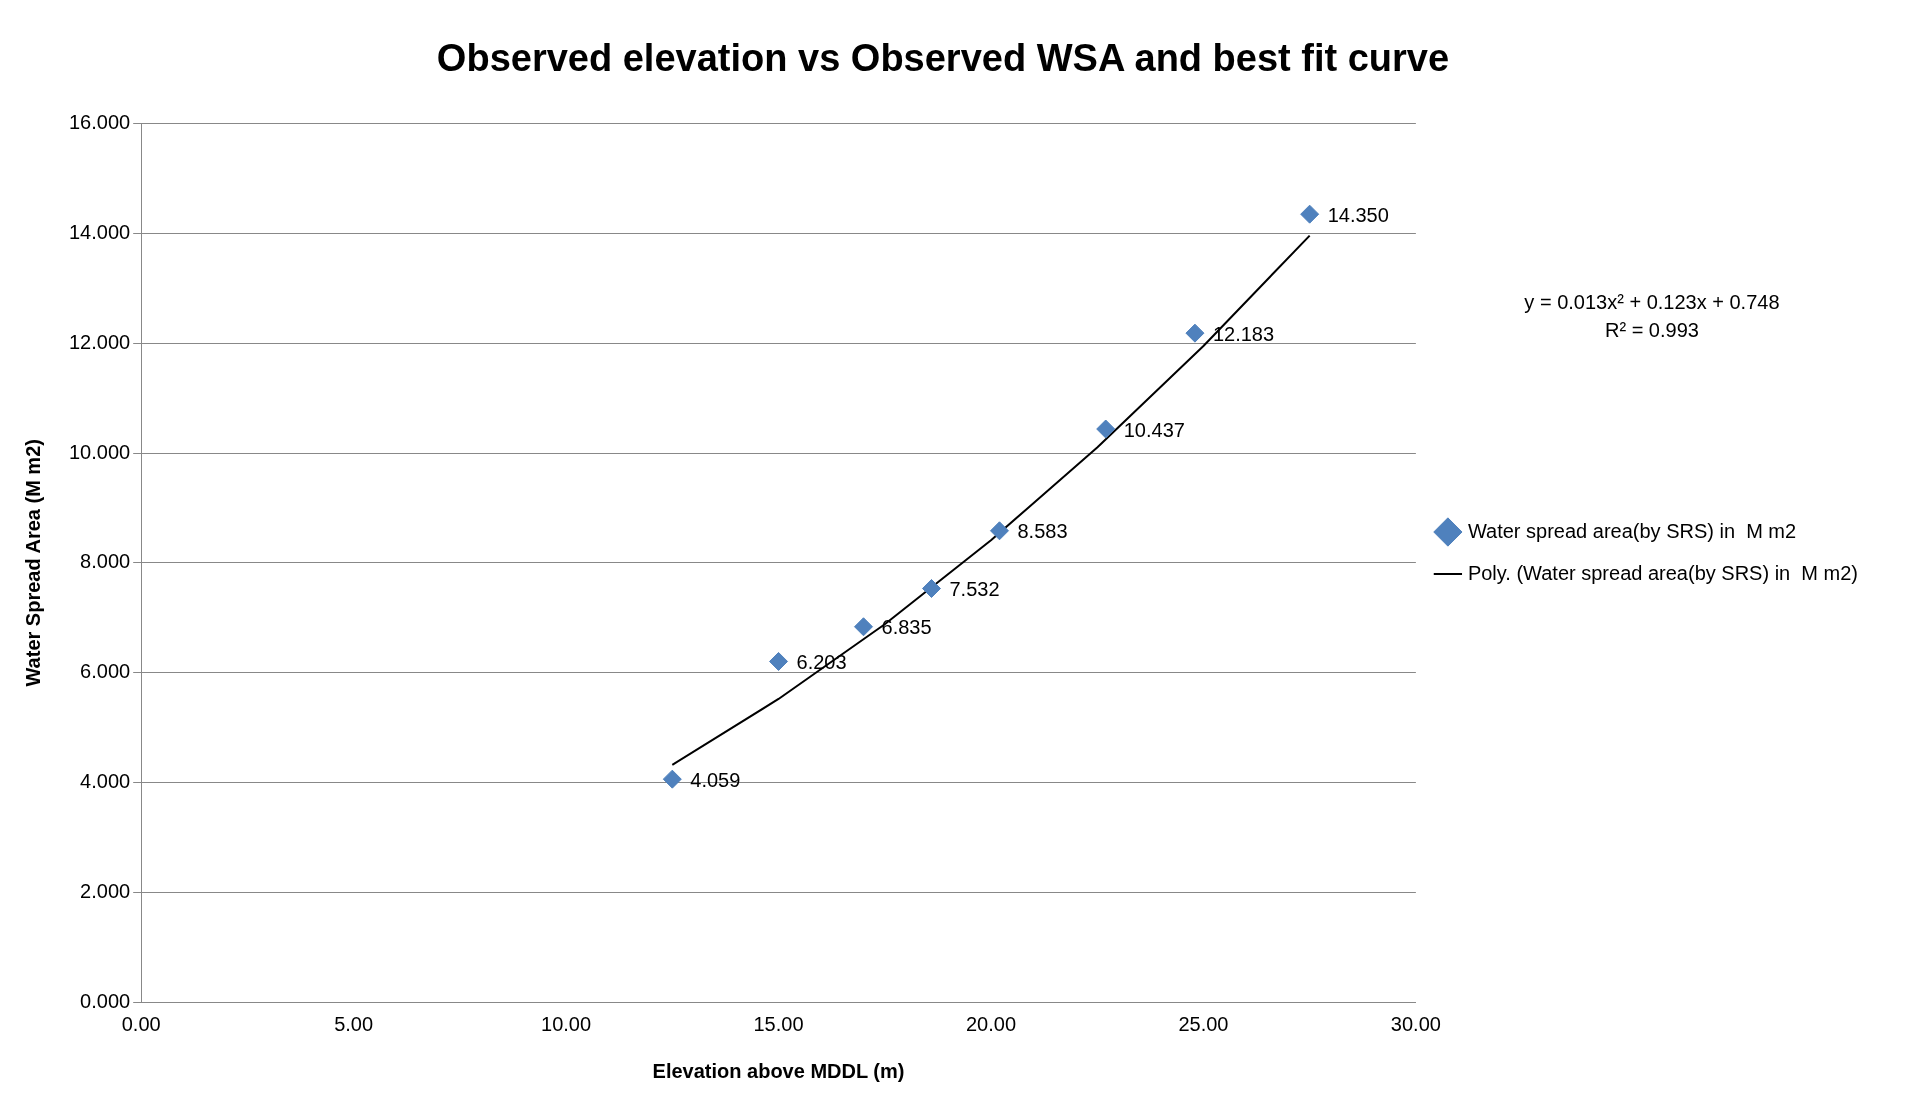 Image resolution: width=1907 pixels, height=1120 pixels. Describe the element at coordinates (100, 341) in the screenshot. I see `y-tick-label: 12.000` at that location.